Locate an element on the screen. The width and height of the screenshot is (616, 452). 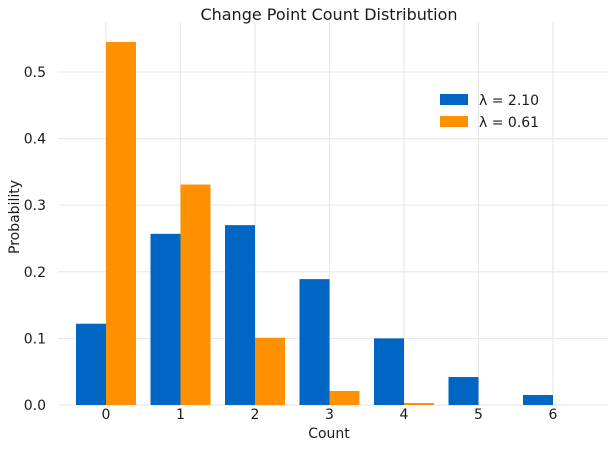
x-tick-label: 1 is located at coordinates (180, 415).